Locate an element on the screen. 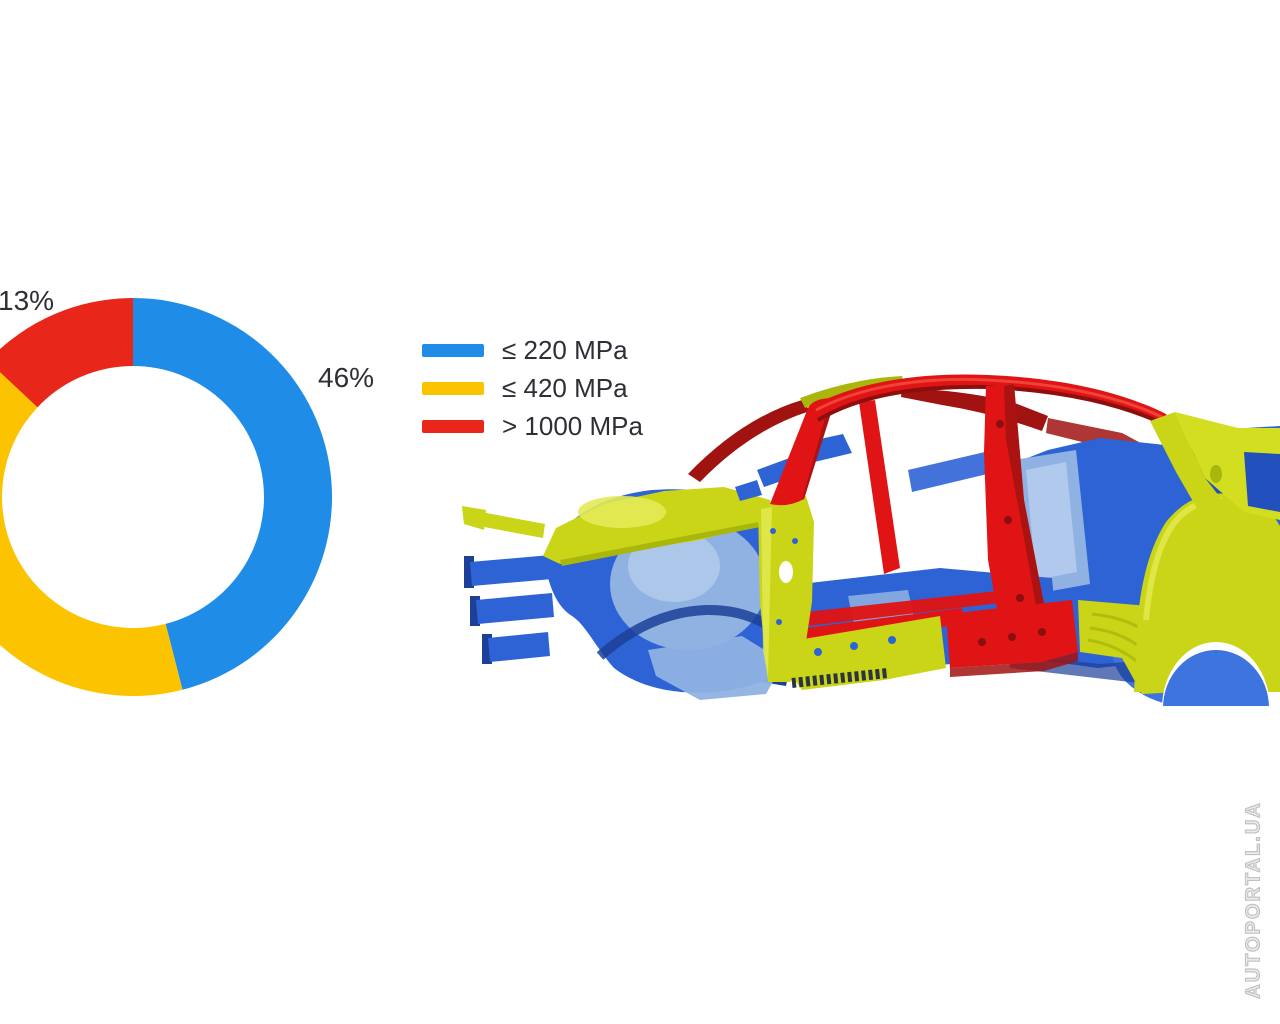 This screenshot has width=1280, height=1024. car-sill is located at coordinates (932, 645).